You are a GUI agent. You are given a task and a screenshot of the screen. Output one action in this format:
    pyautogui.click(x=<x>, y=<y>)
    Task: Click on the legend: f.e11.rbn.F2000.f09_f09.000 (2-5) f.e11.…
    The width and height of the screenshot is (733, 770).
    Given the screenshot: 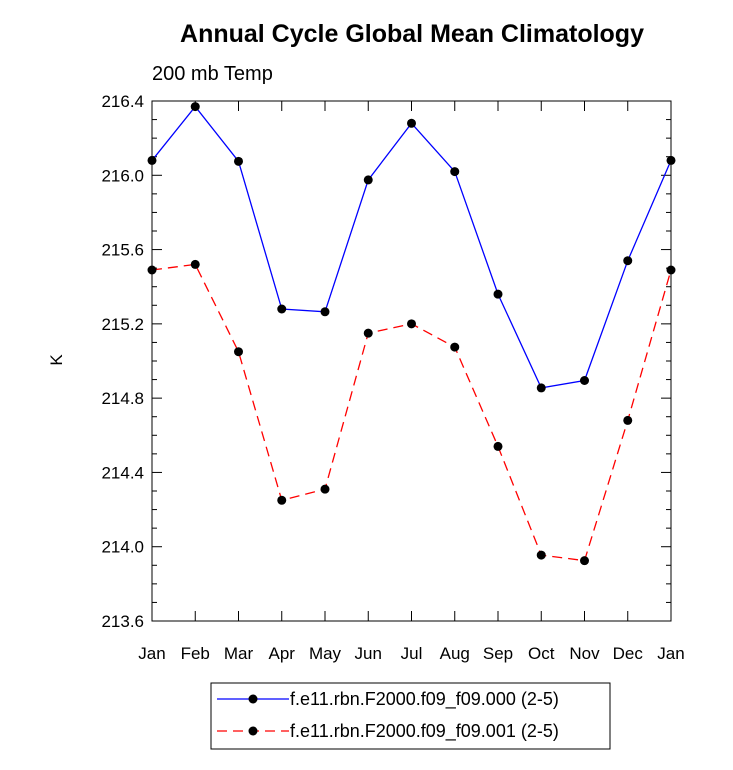 What is the action you would take?
    pyautogui.click(x=410, y=716)
    